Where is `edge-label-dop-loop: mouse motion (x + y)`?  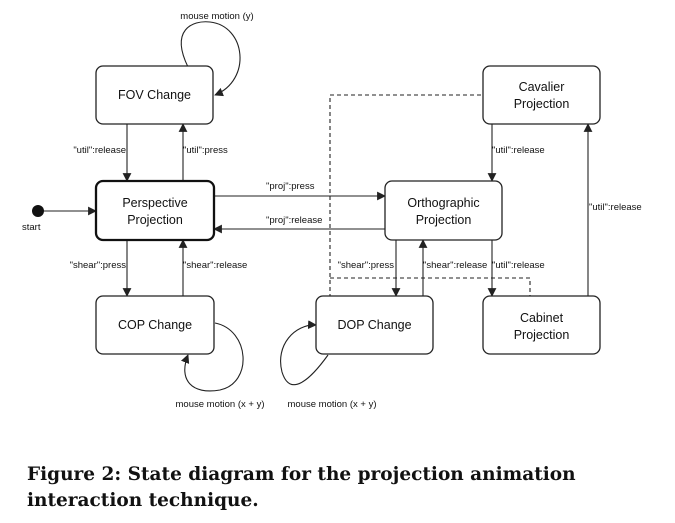
edge-label-dop-loop: mouse motion (x + y) is located at coordinates (332, 404).